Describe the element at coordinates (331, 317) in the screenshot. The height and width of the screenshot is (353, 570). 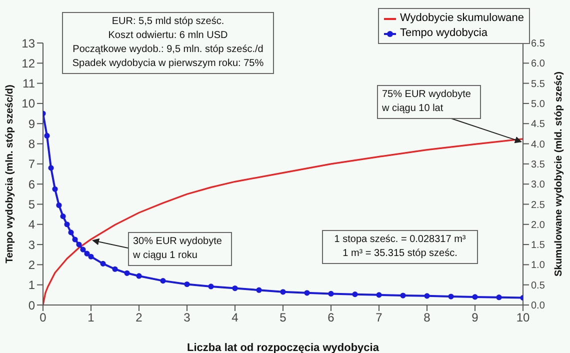
I see `x-tick-label: 6` at that location.